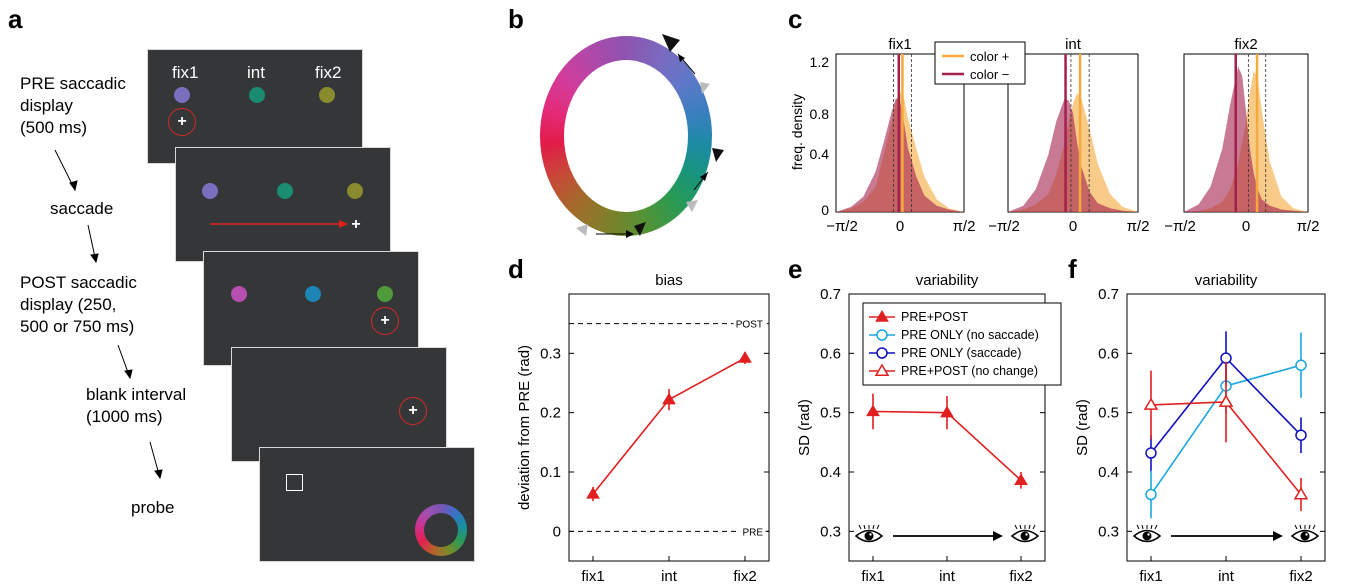 The width and height of the screenshot is (1345, 585). What do you see at coordinates (1226, 436) in the screenshot?
I see `series-pre-post-no-change-` at bounding box center [1226, 436].